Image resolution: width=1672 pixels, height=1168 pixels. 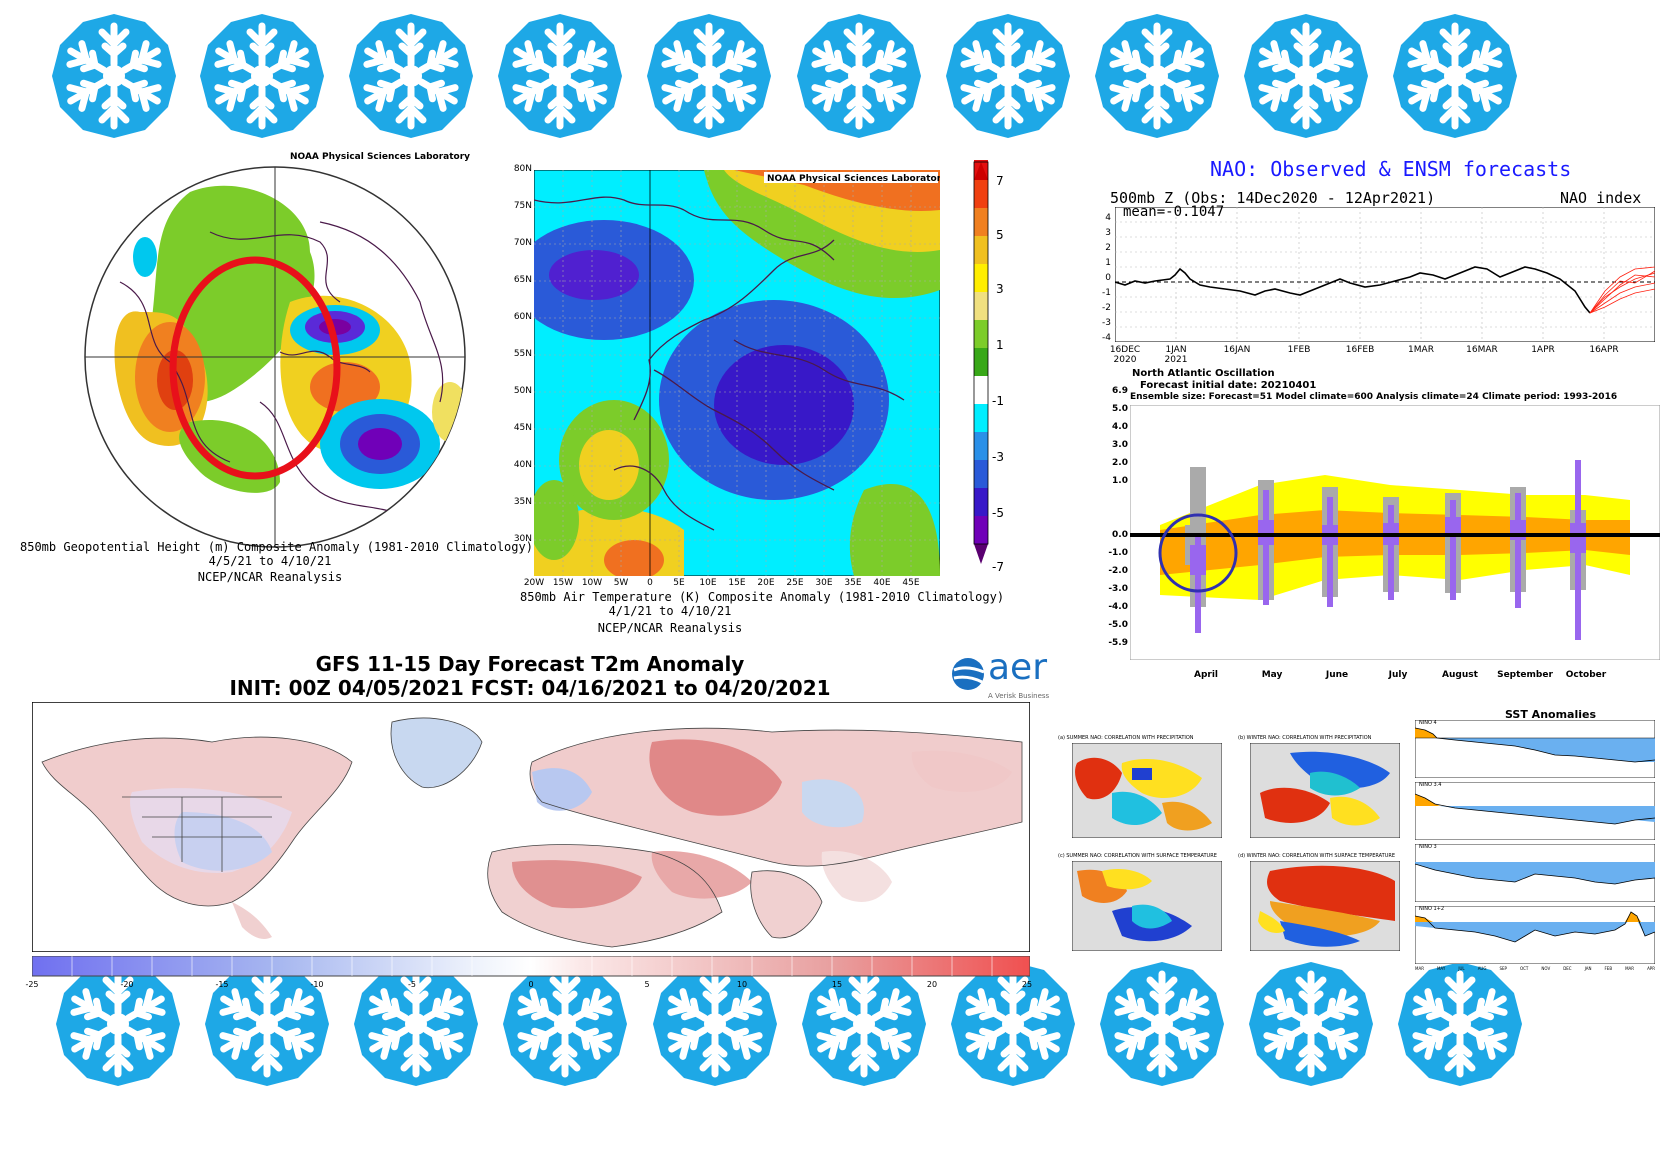 What do you see at coordinates (522, 465) in the screenshot?
I see `lat-label: 40N` at bounding box center [522, 465].